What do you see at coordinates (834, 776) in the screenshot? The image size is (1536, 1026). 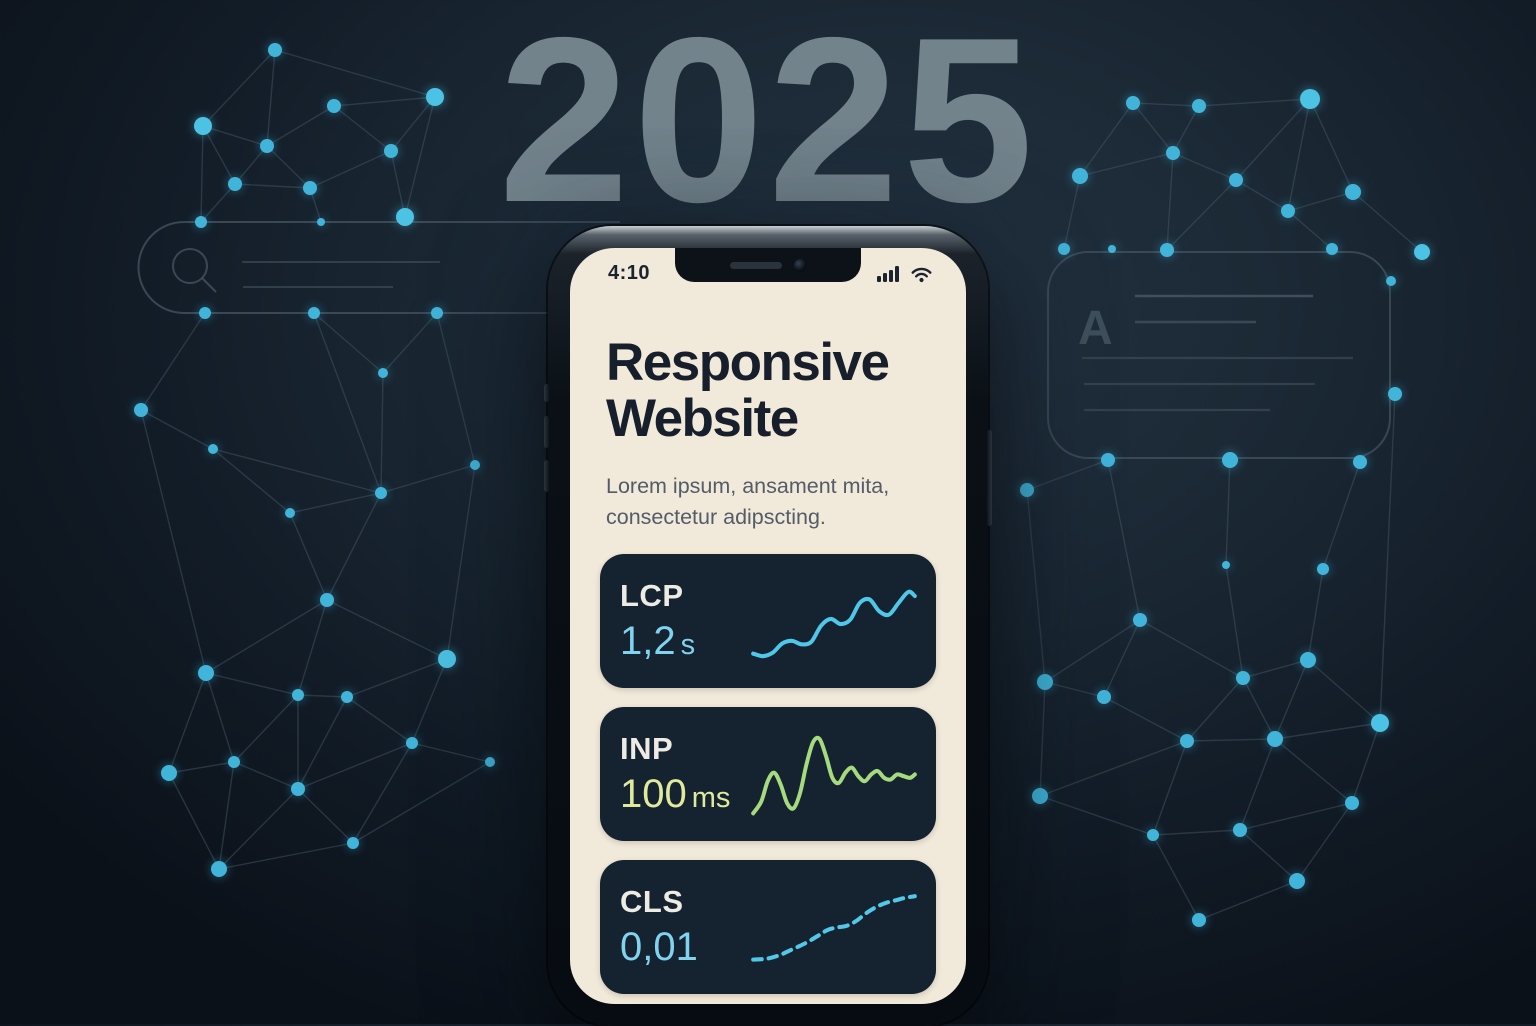 I see `inp-sparkline` at bounding box center [834, 776].